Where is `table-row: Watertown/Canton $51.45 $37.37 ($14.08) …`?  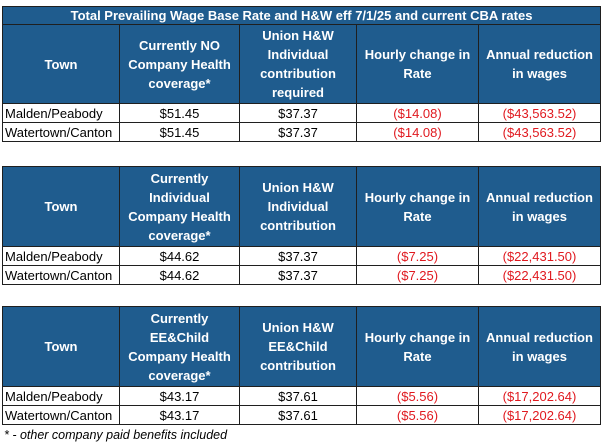
table-row: Watertown/Canton $51.45 $37.37 ($14.08) … is located at coordinates (302, 132).